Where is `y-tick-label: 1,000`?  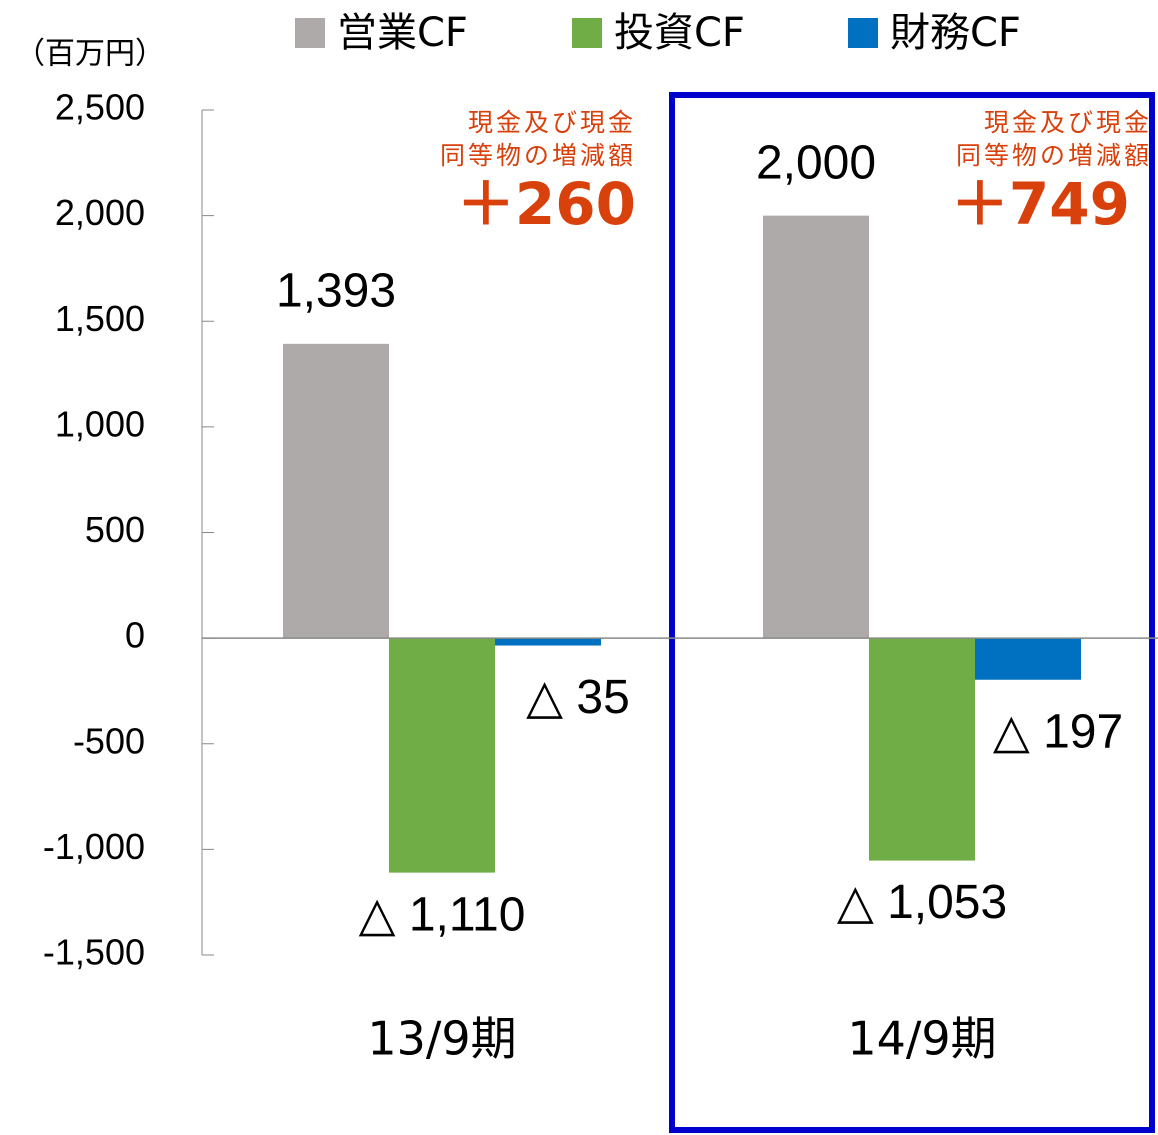 y-tick-label: 1,000 is located at coordinates (100, 423).